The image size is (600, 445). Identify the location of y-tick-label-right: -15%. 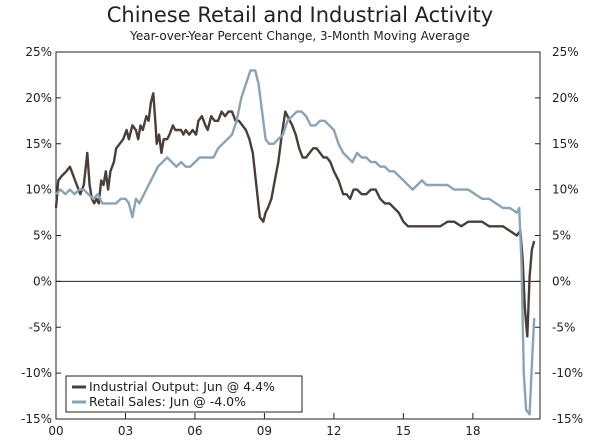
(567, 419).